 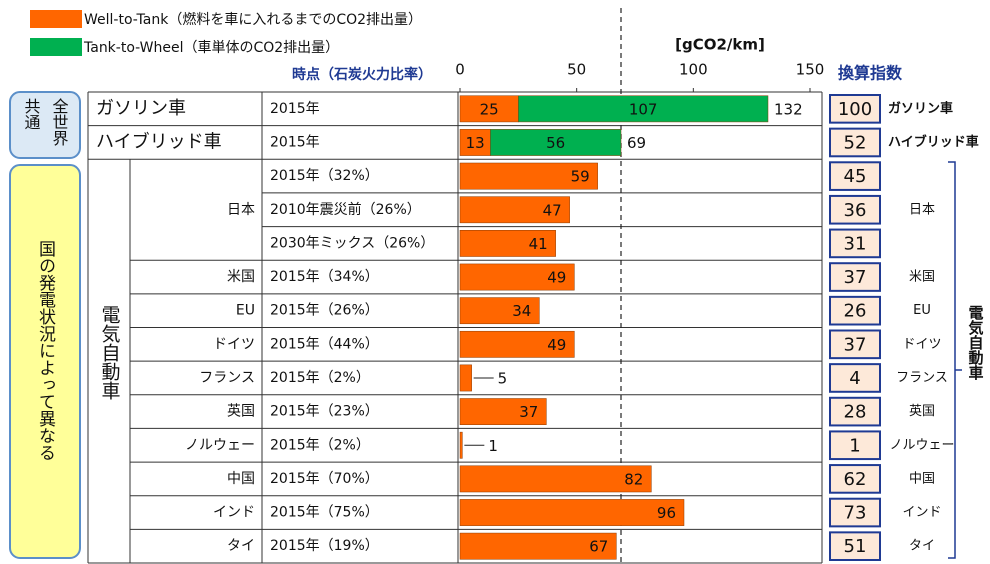 I want to click on index-label: 米国, so click(x=922, y=277).